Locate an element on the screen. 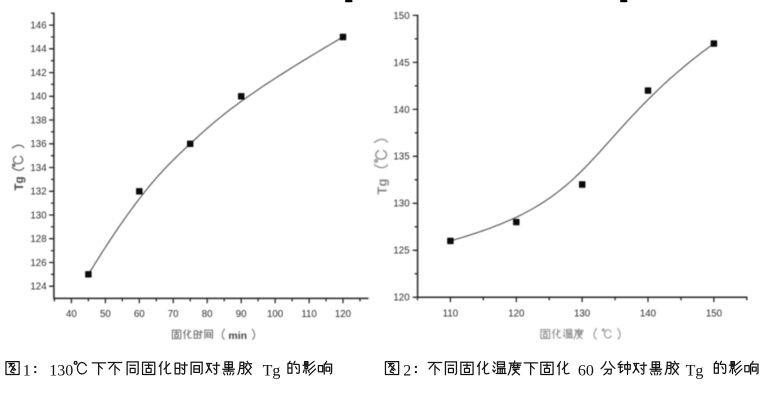  svg-text: 138 is located at coordinates (38, 120).